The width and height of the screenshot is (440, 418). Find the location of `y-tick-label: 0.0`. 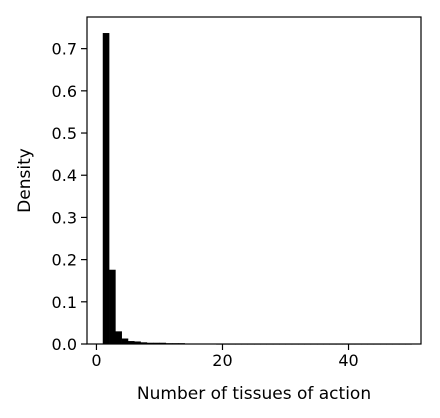

y-tick-label: 0.0 is located at coordinates (64, 344).